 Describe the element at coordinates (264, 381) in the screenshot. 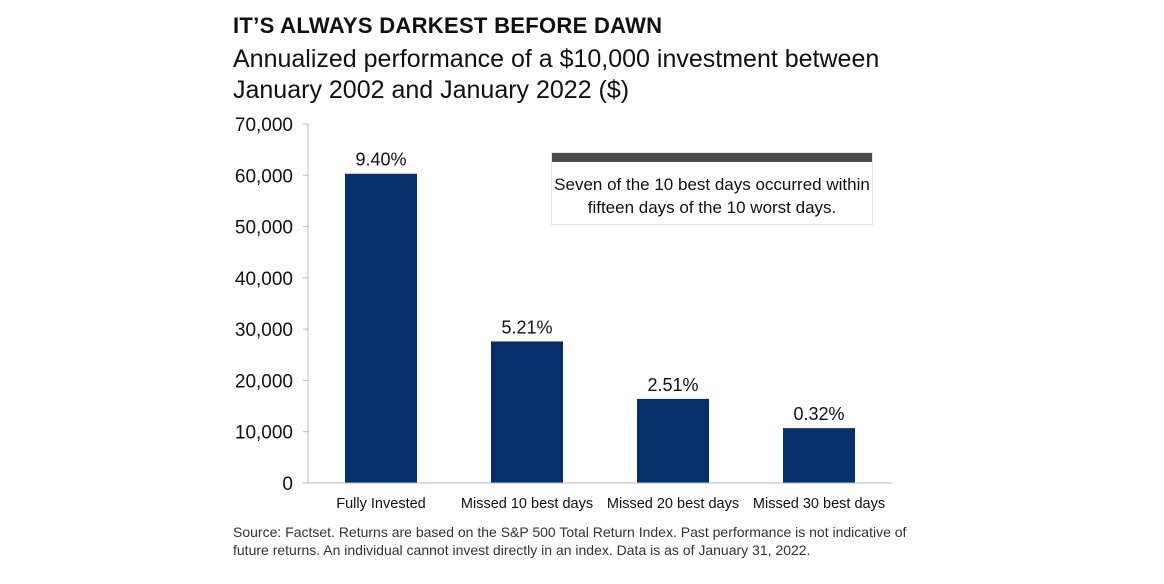

I see `y-tick-label: 20,000` at that location.